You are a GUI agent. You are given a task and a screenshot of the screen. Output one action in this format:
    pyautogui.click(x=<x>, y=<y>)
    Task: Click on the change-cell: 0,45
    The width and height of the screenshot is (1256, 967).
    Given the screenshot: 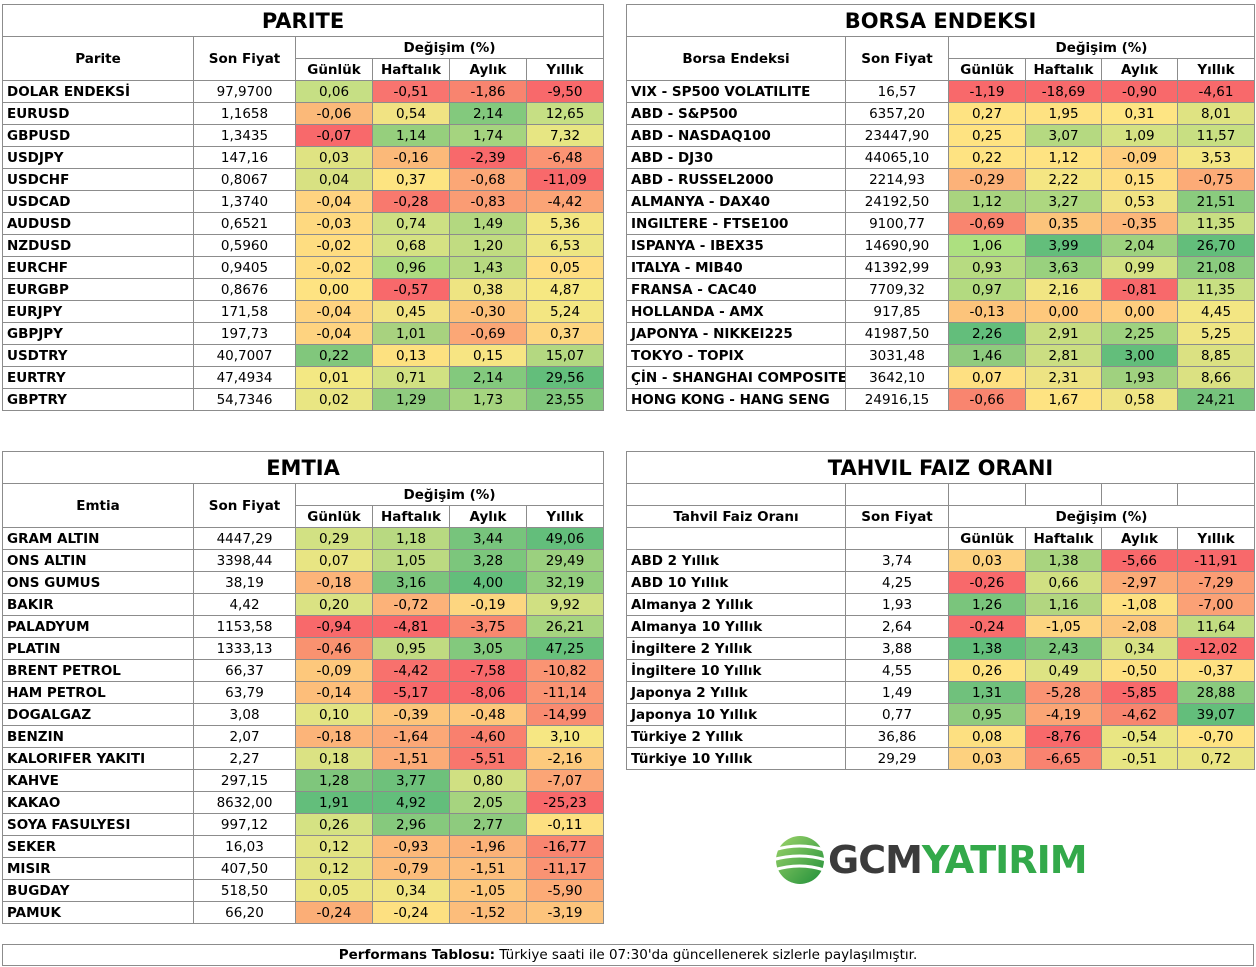 What is the action you would take?
    pyautogui.click(x=411, y=311)
    